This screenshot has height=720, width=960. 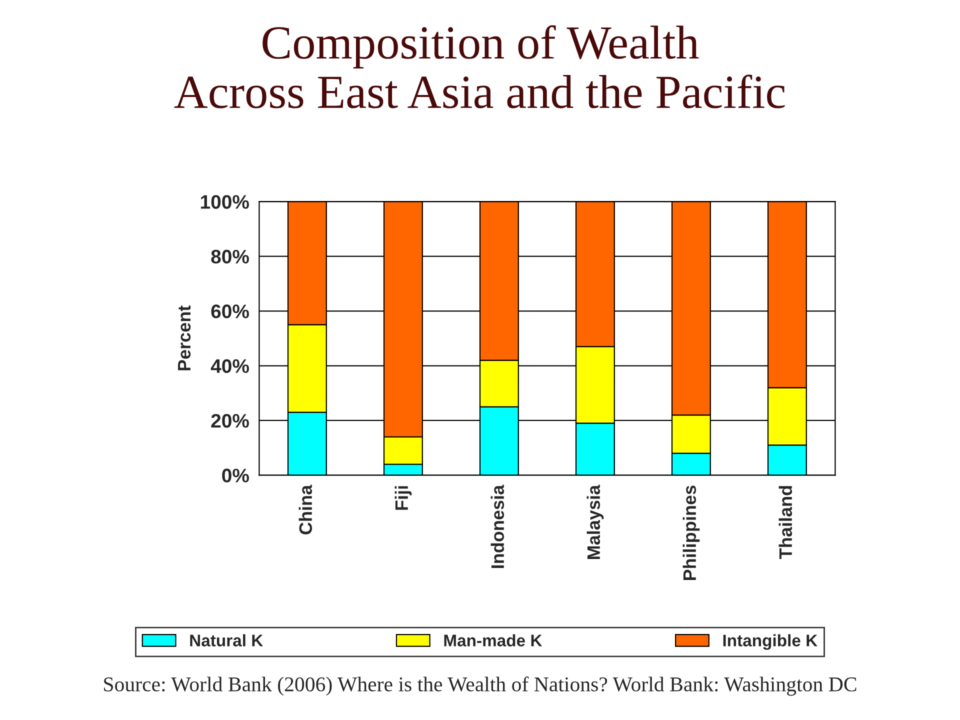 What do you see at coordinates (230, 257) in the screenshot?
I see `y-tick-label: 80%` at bounding box center [230, 257].